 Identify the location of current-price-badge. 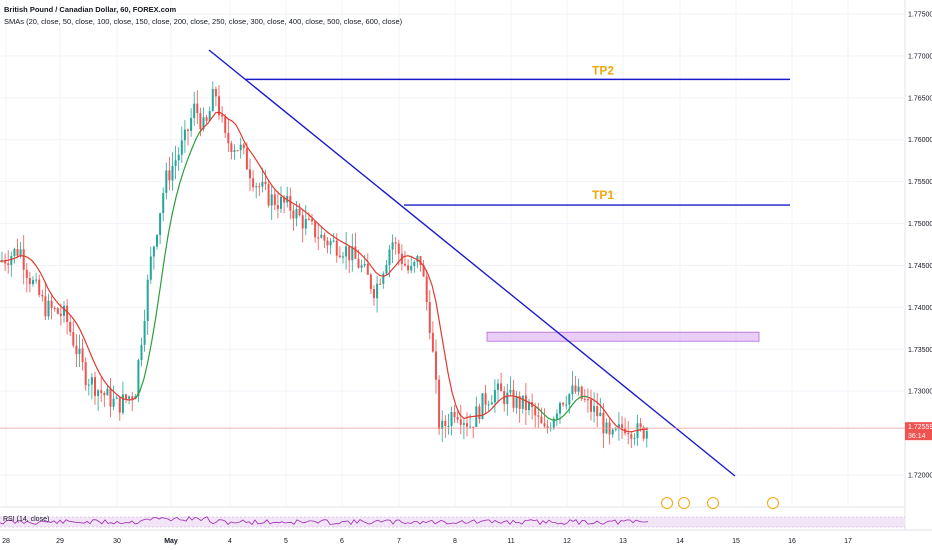
(918, 431).